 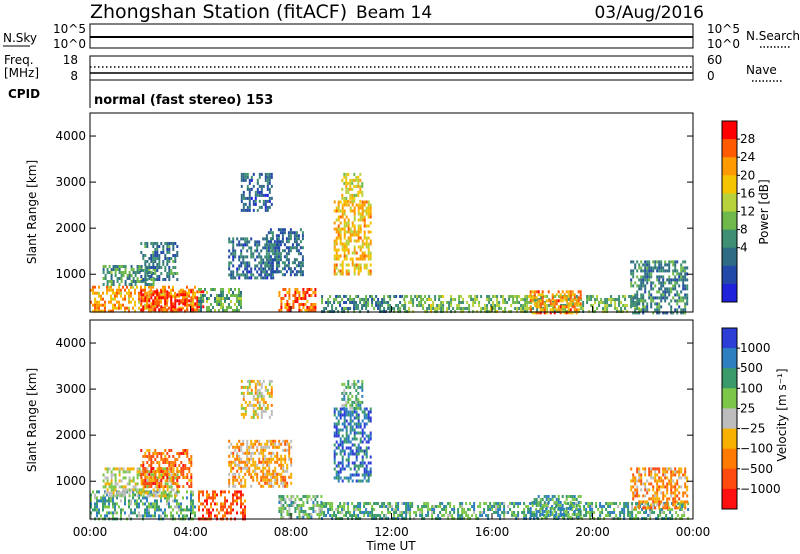 I want to click on x-tick-label: 20:00, so click(x=592, y=532).